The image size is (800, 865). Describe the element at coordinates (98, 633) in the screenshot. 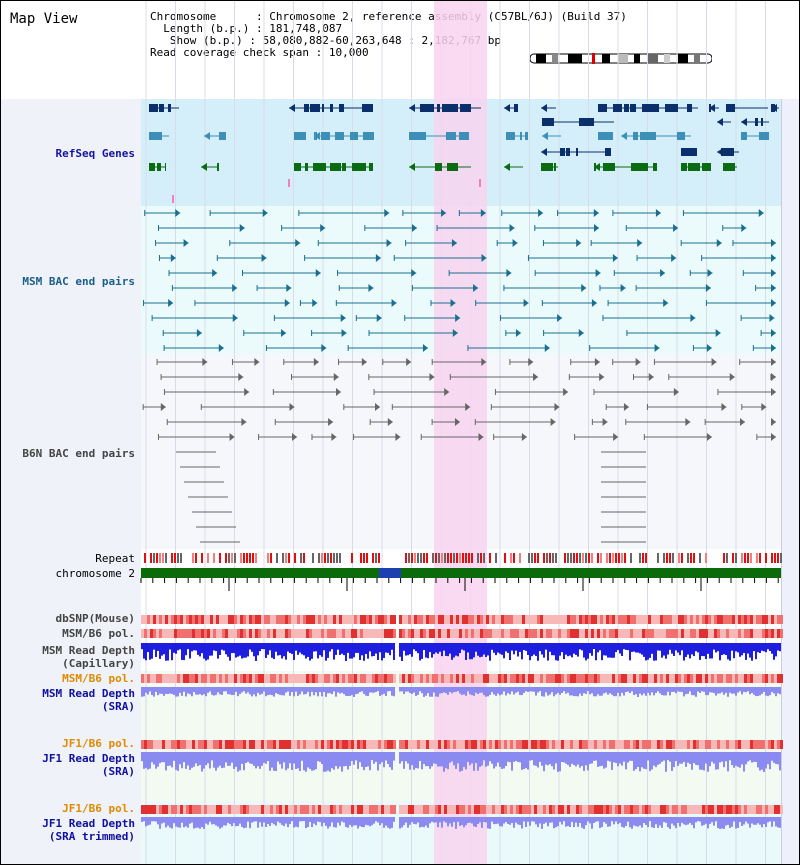

I see `track-label-msm-b6-pol-1: MSM/B6 pol.` at that location.